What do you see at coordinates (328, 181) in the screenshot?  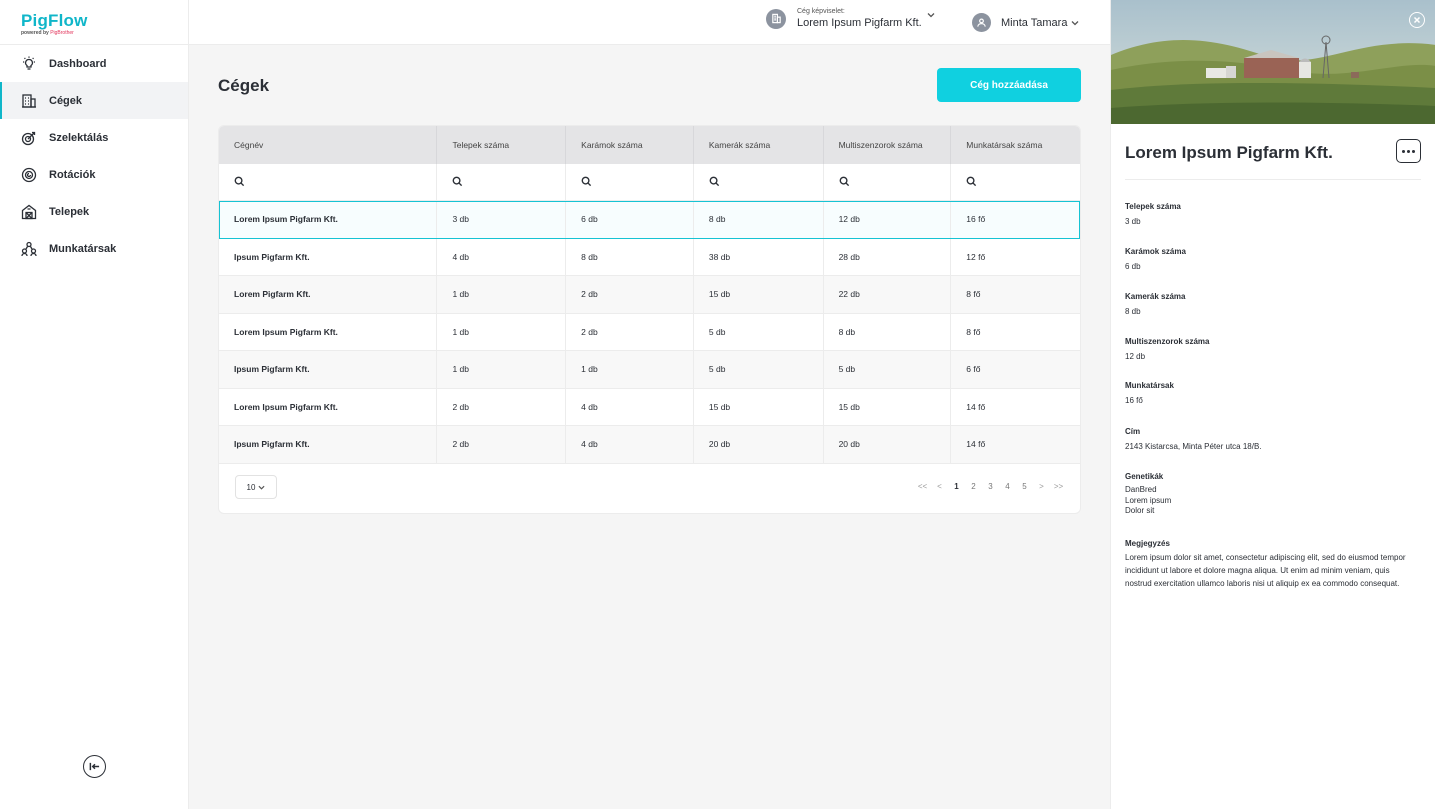 I see `column-filter-cegnev` at bounding box center [328, 181].